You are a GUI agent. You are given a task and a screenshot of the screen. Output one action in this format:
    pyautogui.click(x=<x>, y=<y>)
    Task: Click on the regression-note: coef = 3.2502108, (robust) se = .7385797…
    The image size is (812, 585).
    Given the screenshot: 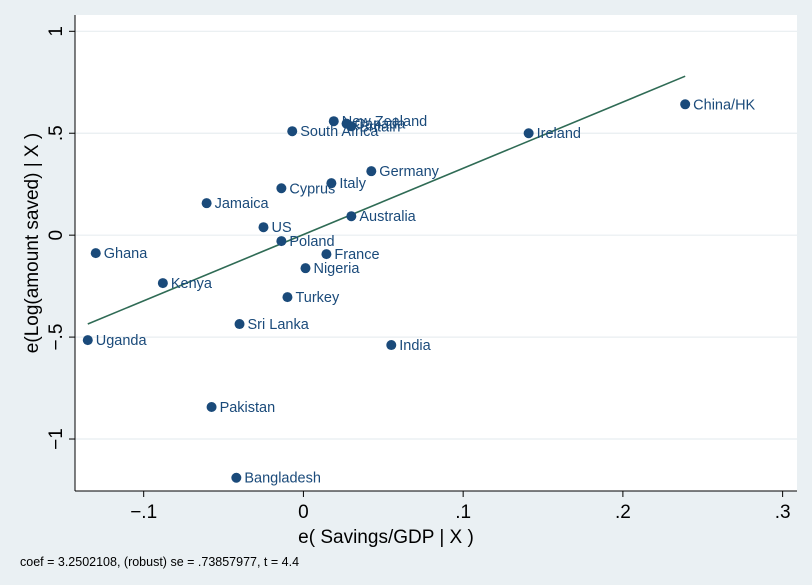 What is the action you would take?
    pyautogui.click(x=160, y=562)
    